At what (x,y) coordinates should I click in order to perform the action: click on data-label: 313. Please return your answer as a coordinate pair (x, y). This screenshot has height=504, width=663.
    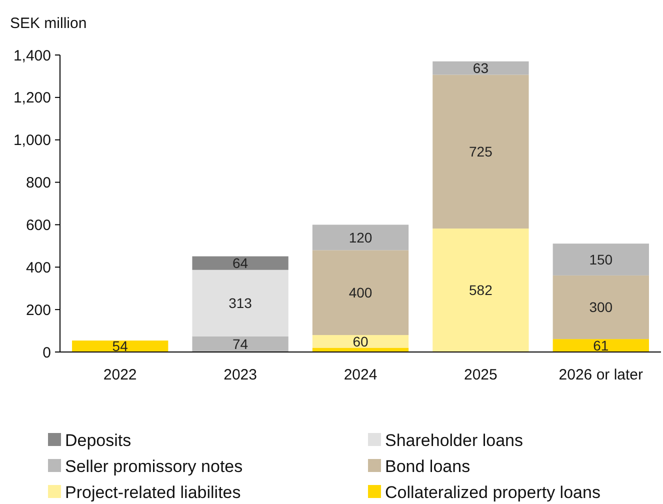
    Looking at the image, I should click on (240, 303).